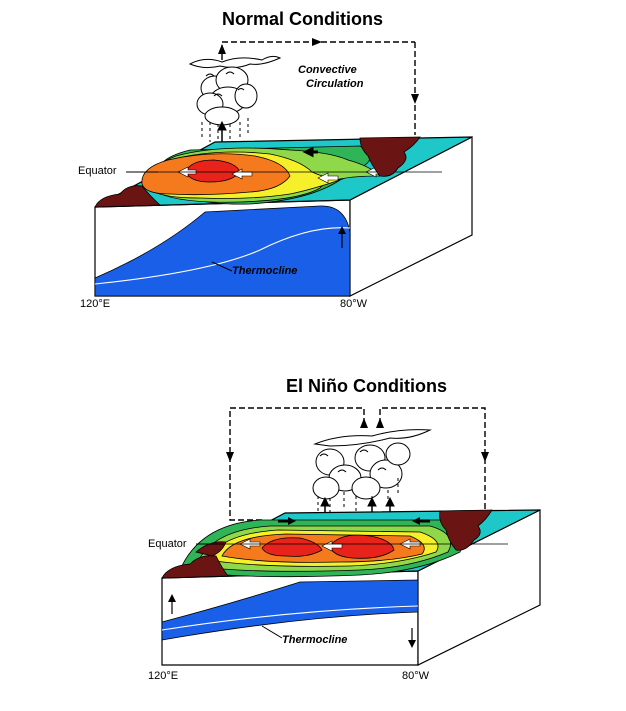  What do you see at coordinates (354, 304) in the screenshot?
I see `normal-east-longitude: 80°W` at bounding box center [354, 304].